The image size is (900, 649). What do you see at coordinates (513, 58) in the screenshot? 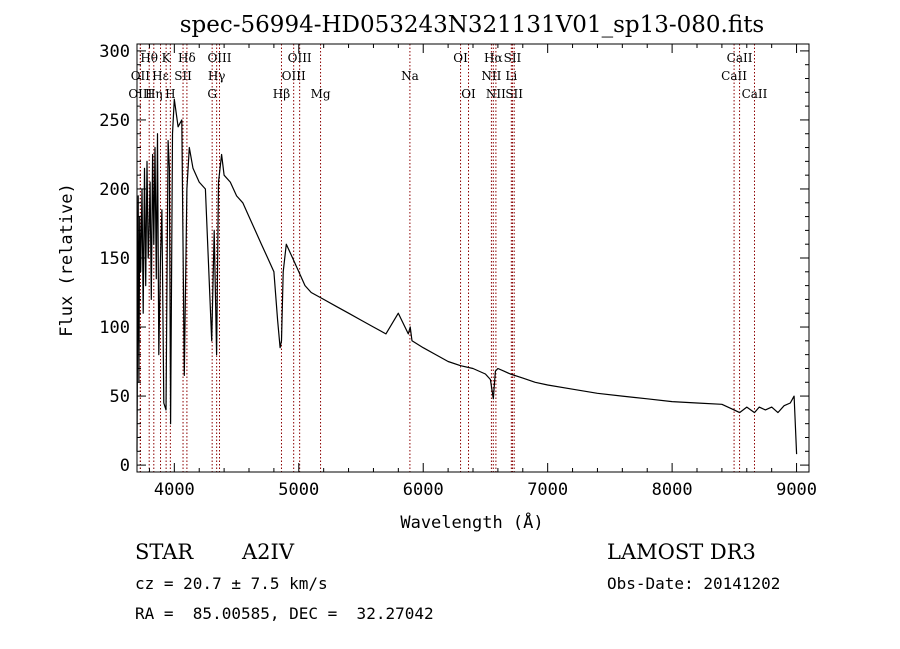
I see `line-label-22: SII` at bounding box center [513, 58].